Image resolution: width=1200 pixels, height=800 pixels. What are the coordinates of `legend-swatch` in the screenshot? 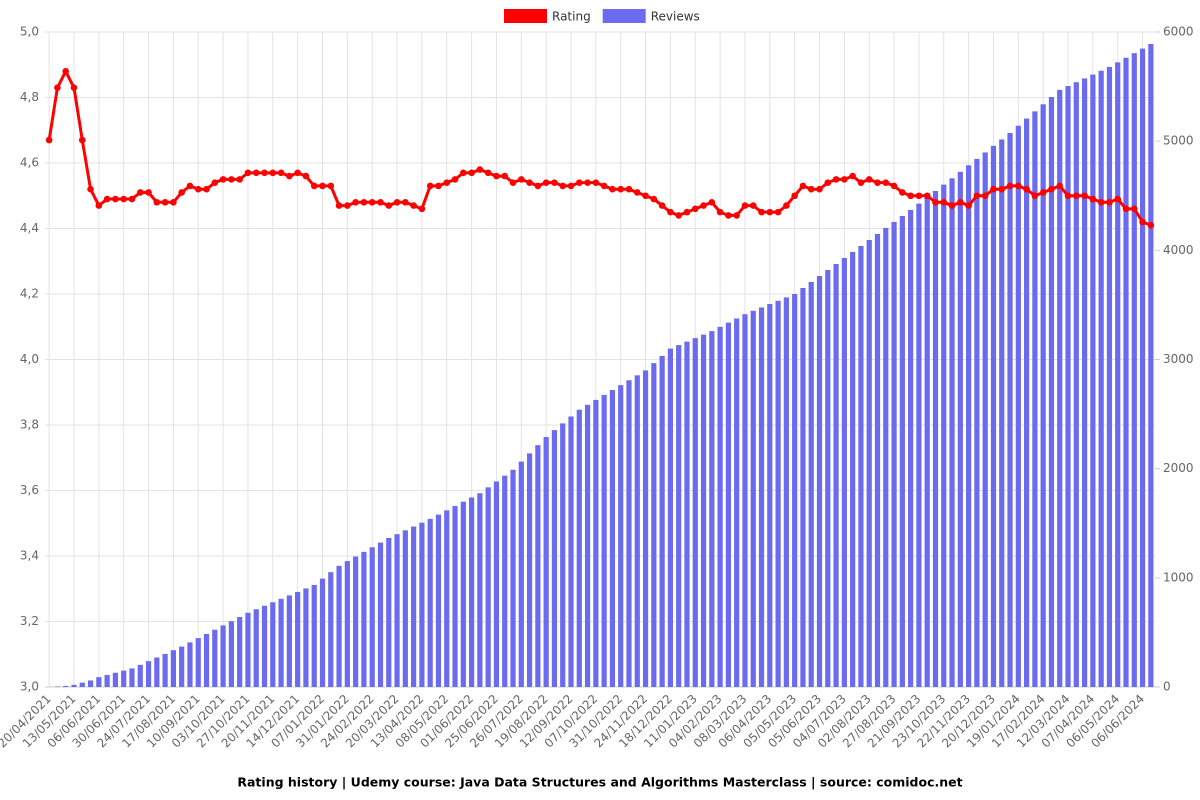 It's located at (624, 16).